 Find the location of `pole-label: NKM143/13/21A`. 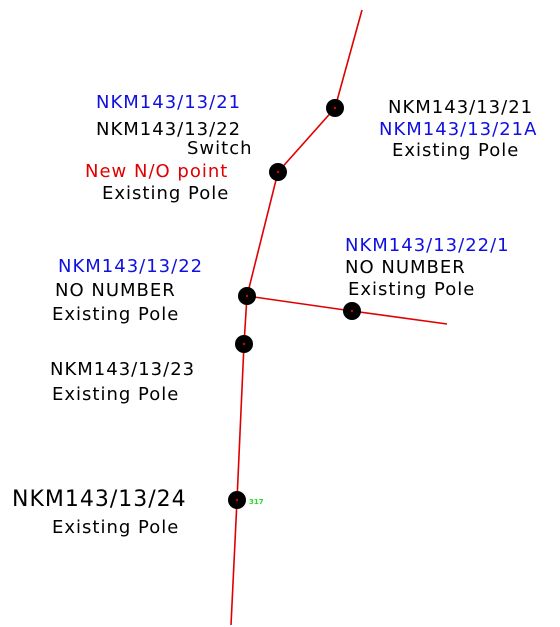

pole-label: NKM143/13/21A is located at coordinates (458, 129).